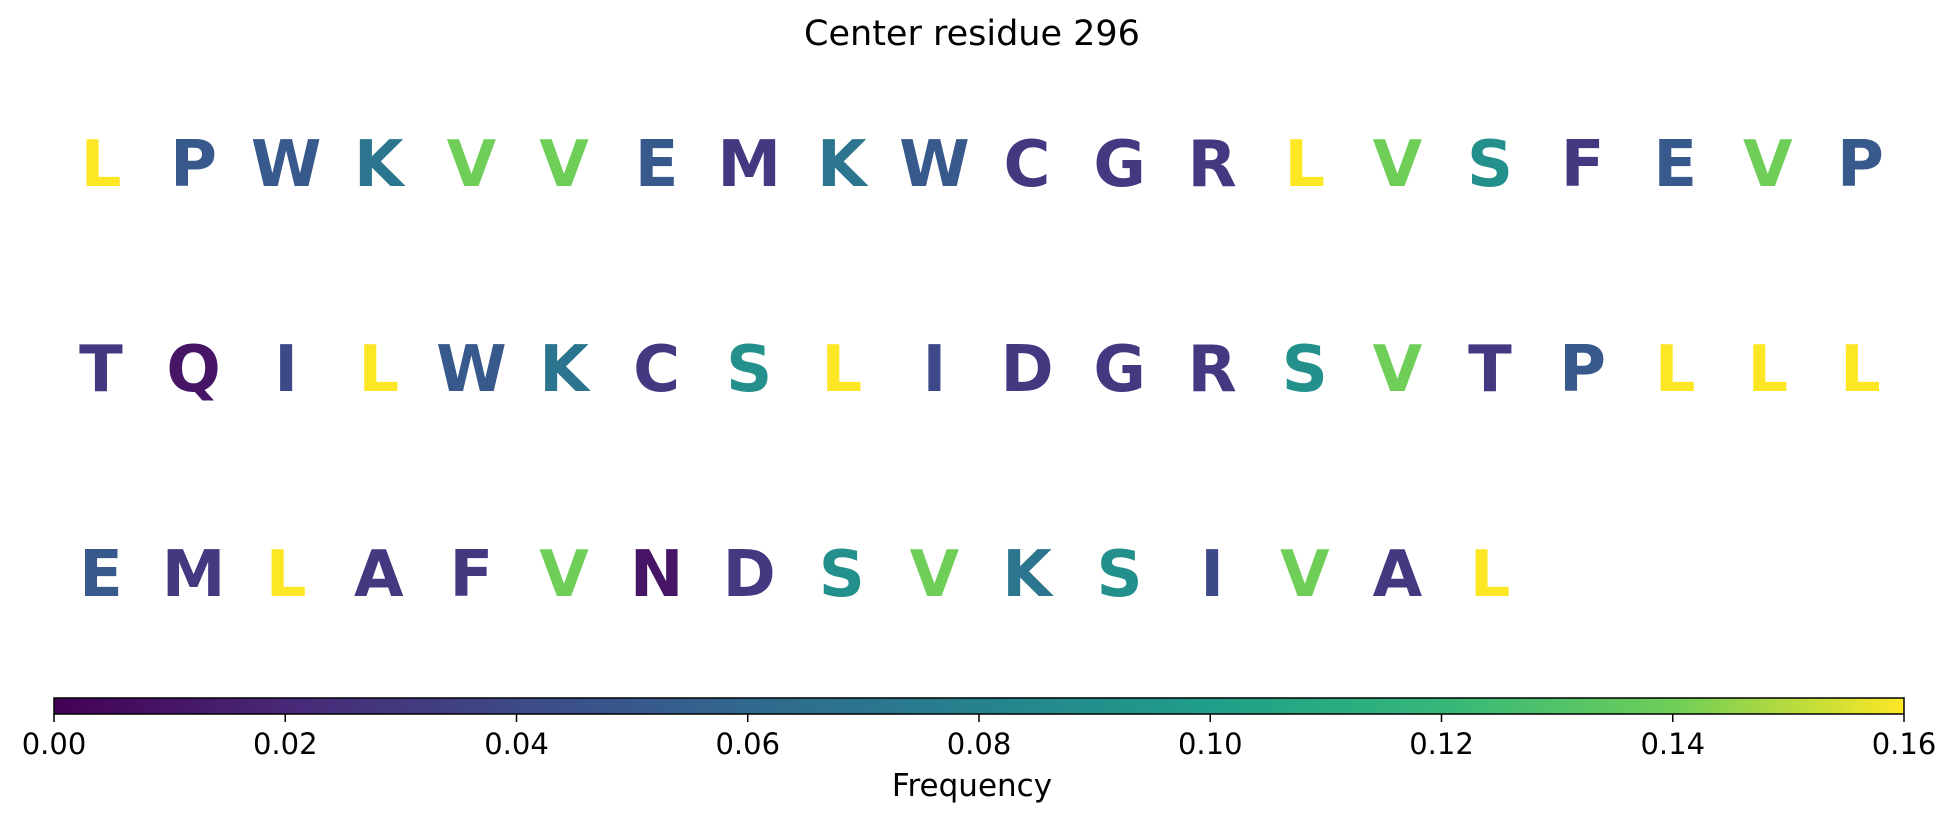 This screenshot has height=822, width=1944. What do you see at coordinates (516, 744) in the screenshot?
I see `colorbar-tick-label: 0.04` at bounding box center [516, 744].